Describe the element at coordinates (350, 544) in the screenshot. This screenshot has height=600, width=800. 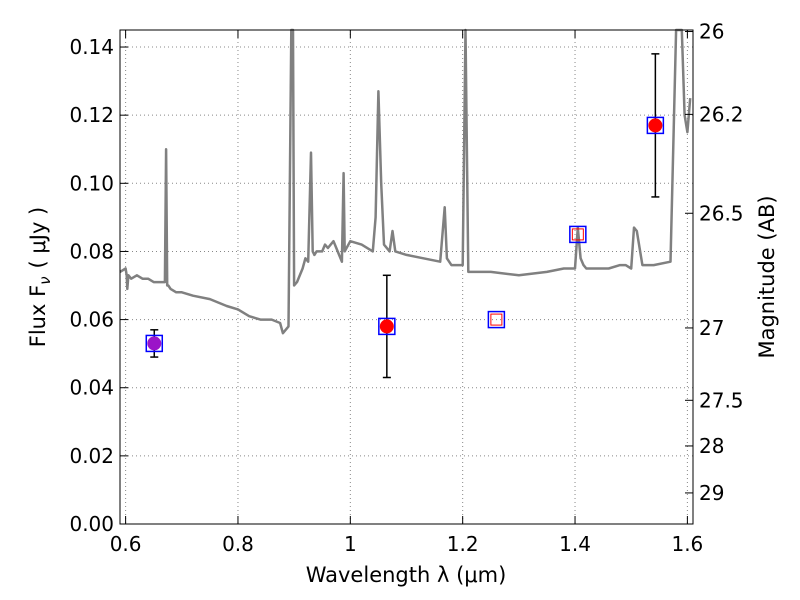
I see `x-tick-label: 1` at that location.